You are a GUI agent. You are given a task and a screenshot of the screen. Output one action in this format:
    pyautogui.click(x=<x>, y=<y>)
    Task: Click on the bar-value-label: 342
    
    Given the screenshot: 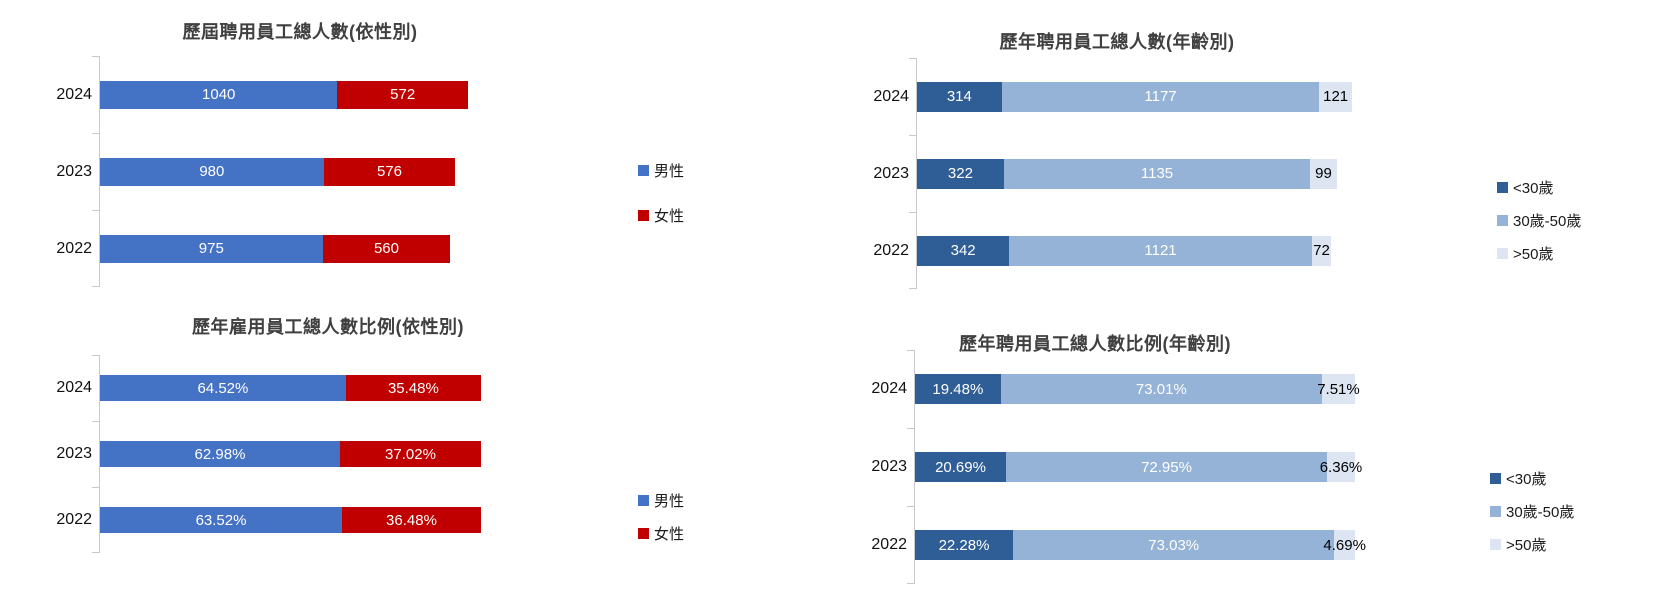 What is the action you would take?
    pyautogui.click(x=963, y=250)
    